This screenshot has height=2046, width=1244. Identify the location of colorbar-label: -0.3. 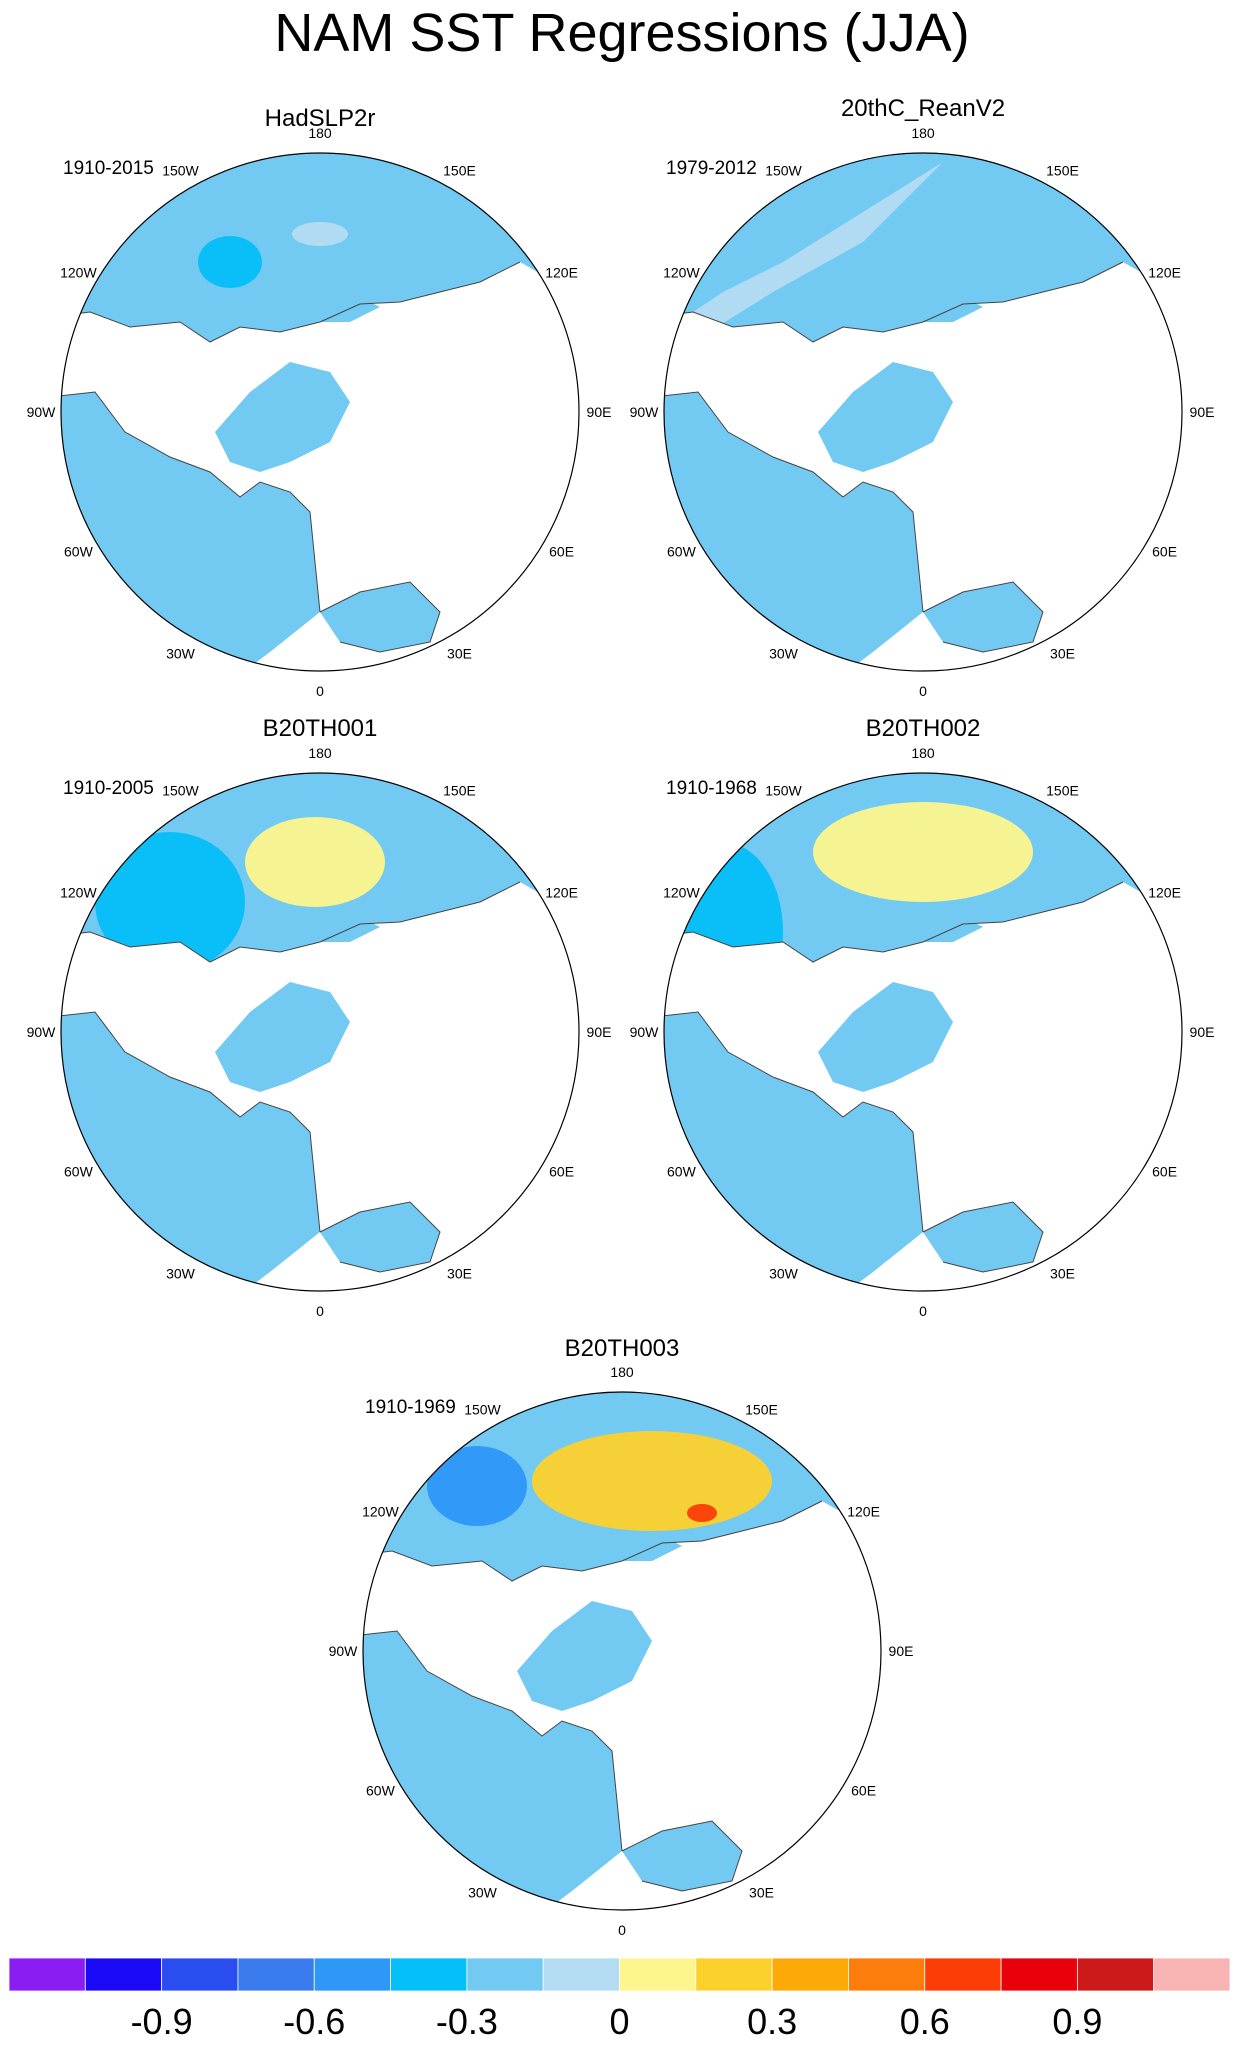
(467, 2021).